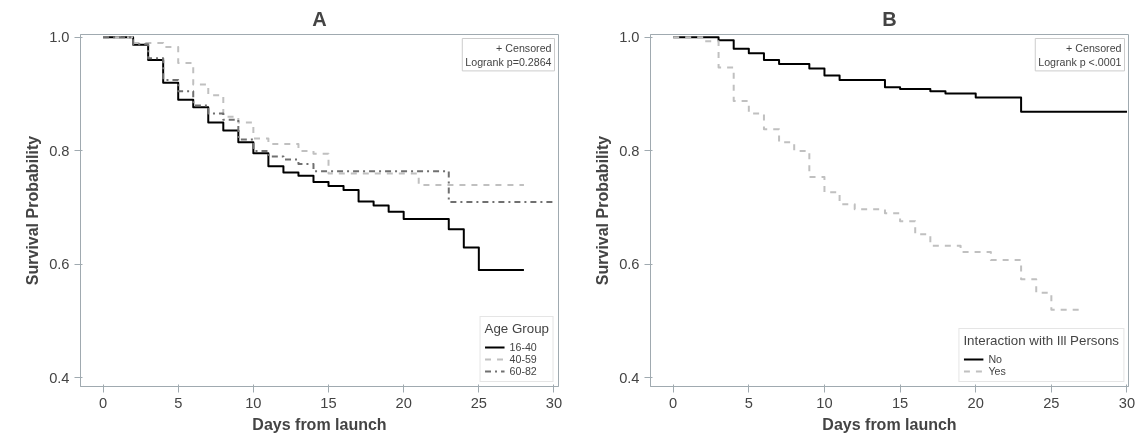 Image resolution: width=1148 pixels, height=439 pixels. I want to click on legend-label: 60-82, so click(523, 371).